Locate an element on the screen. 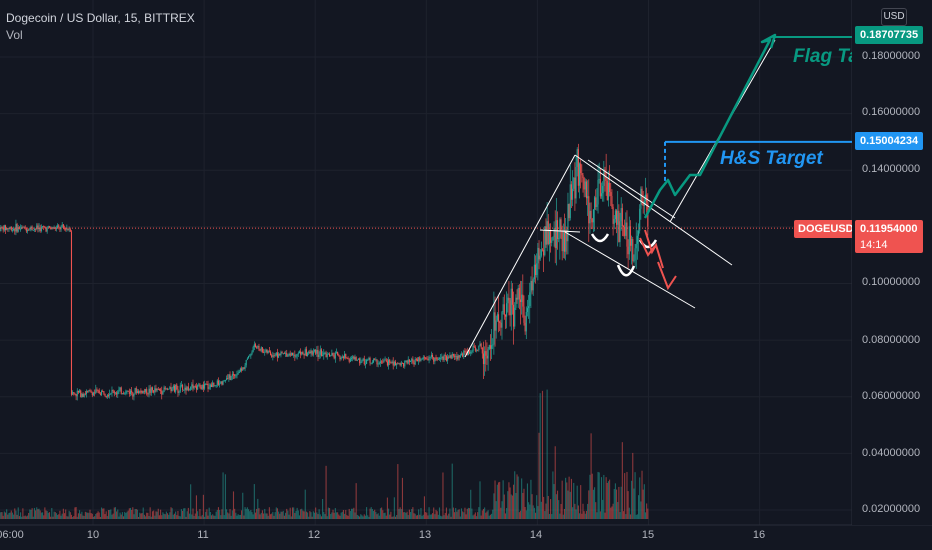 The height and width of the screenshot is (550, 932). currency-button: USD is located at coordinates (894, 17).